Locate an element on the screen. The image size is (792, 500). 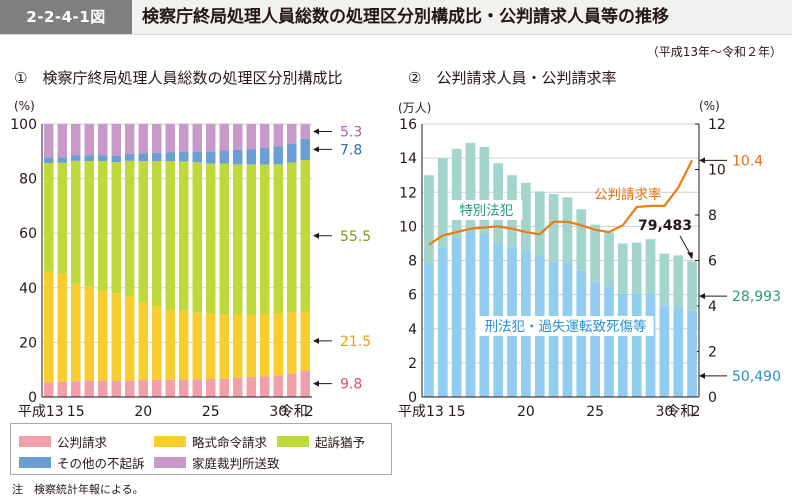
legend-item: 公判請求 is located at coordinates (63, 441).